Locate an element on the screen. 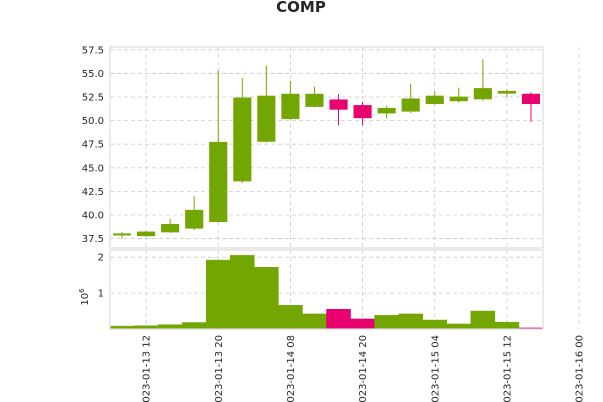  price-tick-label: 47.5 is located at coordinates (93, 145).